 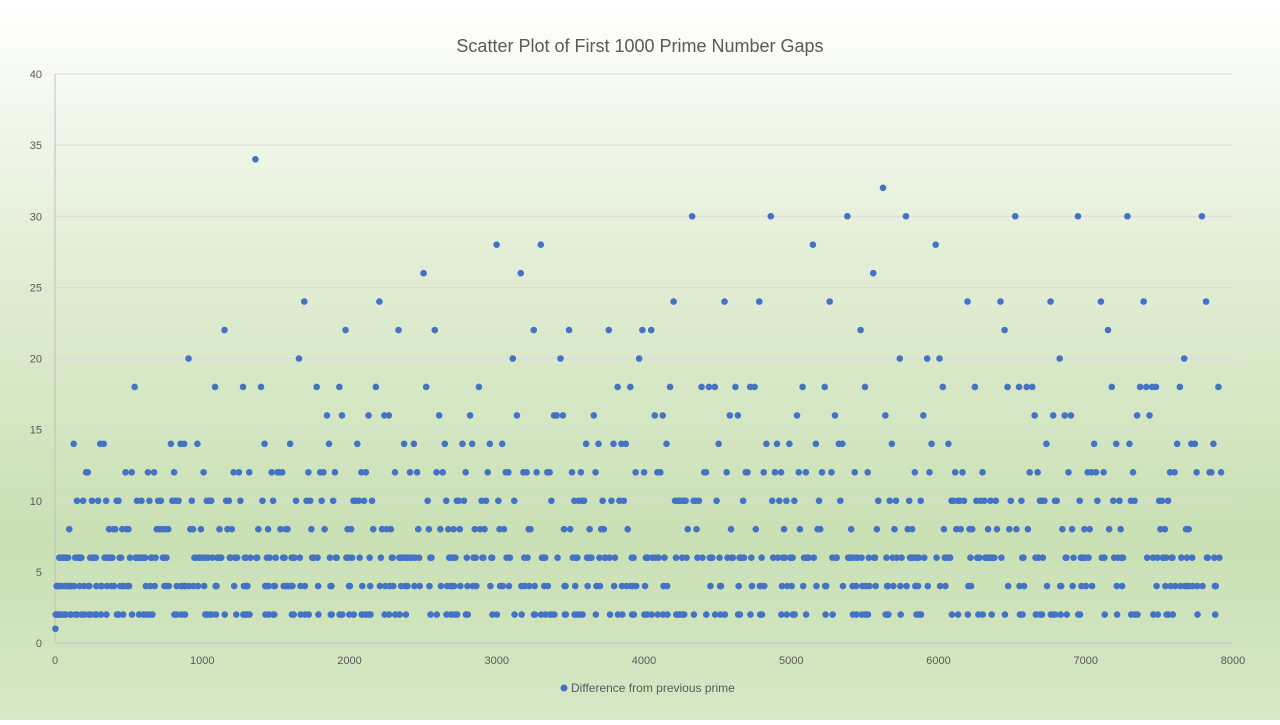 What do you see at coordinates (36, 359) in the screenshot?
I see `y-tick-labels: 0 5 10 15 20 25 30 35 40` at bounding box center [36, 359].